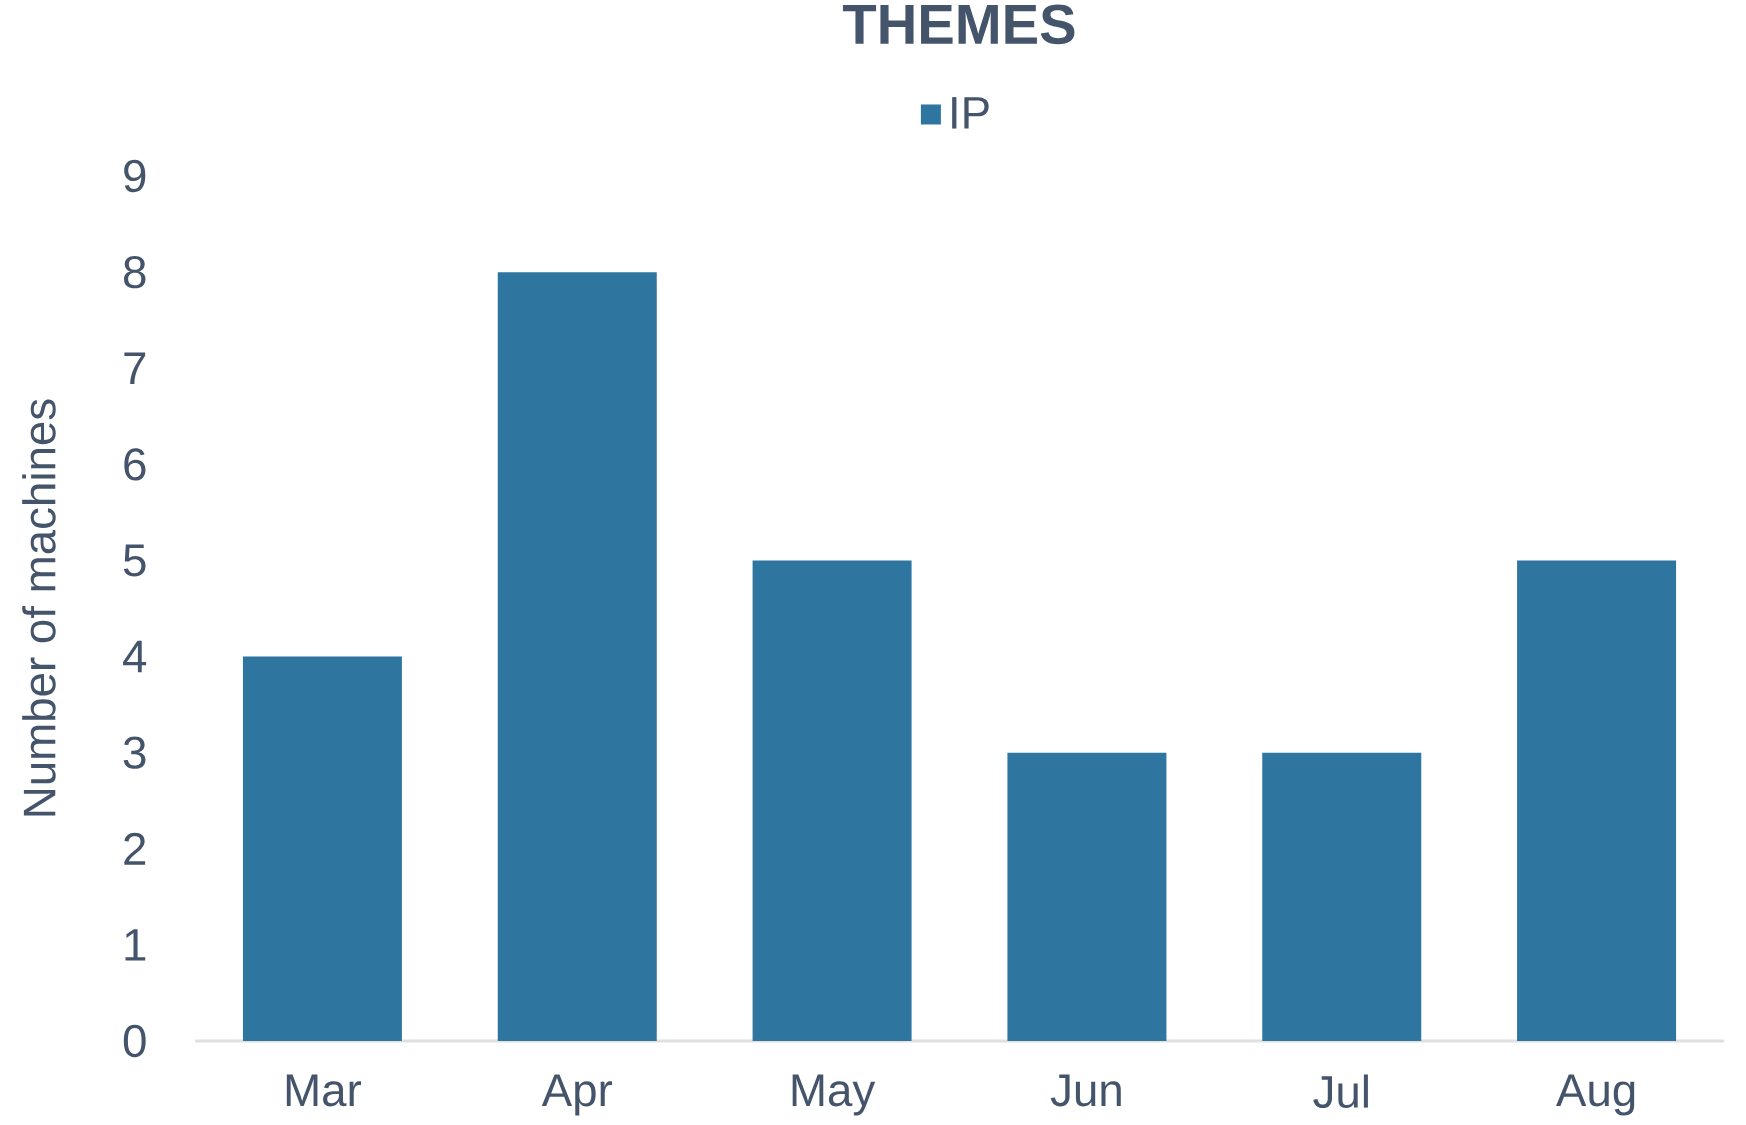  I want to click on y-tick-label: 1, so click(135, 945).